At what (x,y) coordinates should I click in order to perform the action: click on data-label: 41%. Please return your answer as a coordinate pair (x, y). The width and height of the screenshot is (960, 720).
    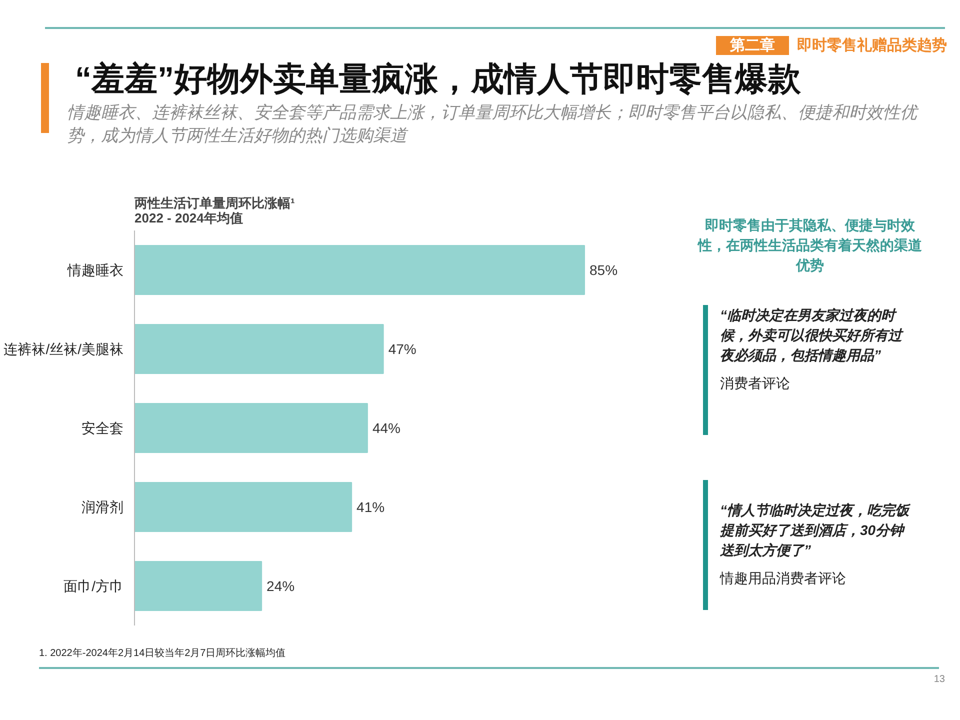
    Looking at the image, I should click on (370, 507).